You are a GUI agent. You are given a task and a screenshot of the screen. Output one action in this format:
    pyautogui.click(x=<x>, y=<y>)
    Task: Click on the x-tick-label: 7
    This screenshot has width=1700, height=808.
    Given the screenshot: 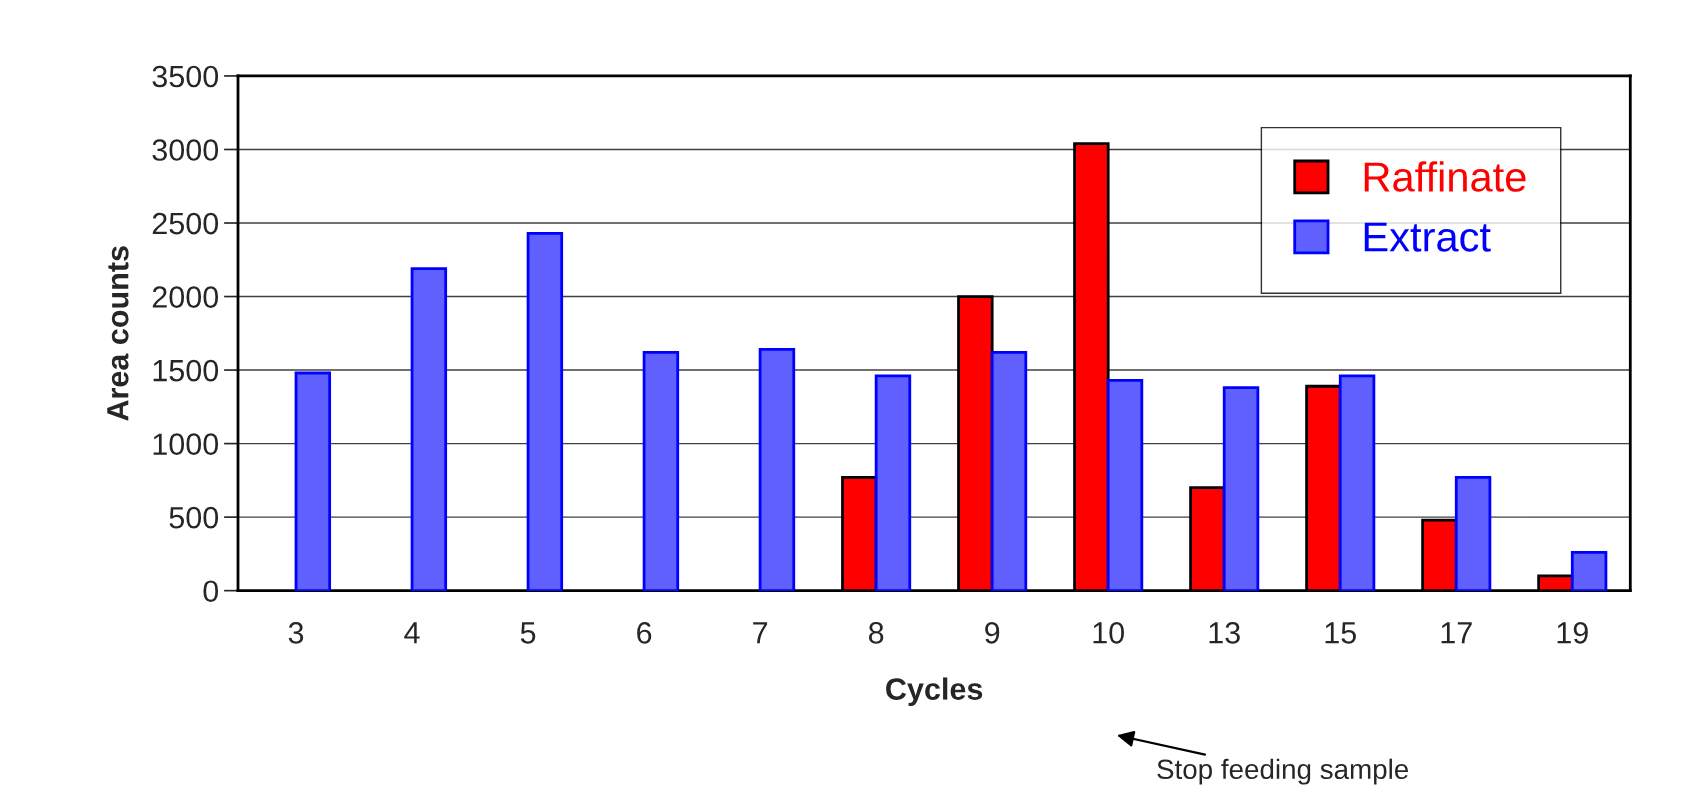 What is the action you would take?
    pyautogui.click(x=760, y=633)
    